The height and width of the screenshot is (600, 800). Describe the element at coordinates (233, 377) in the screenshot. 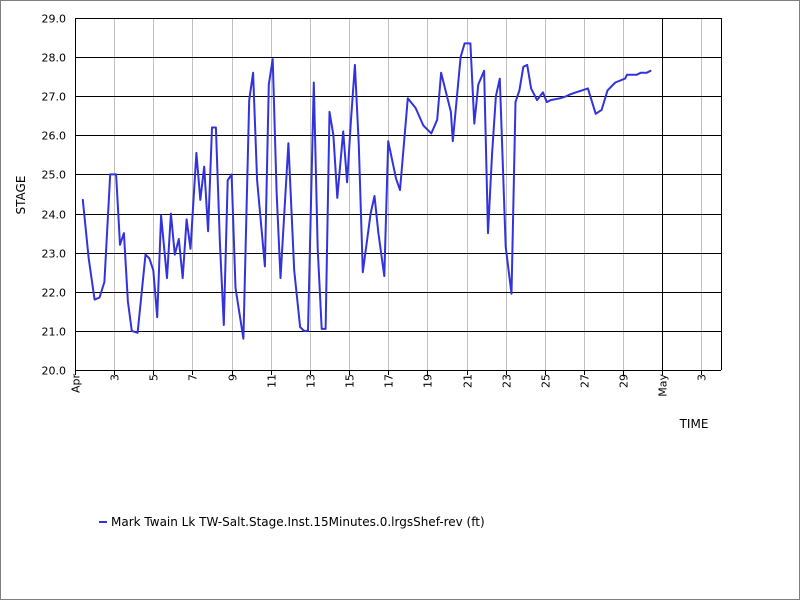

I see `x-tick-label: 9` at that location.